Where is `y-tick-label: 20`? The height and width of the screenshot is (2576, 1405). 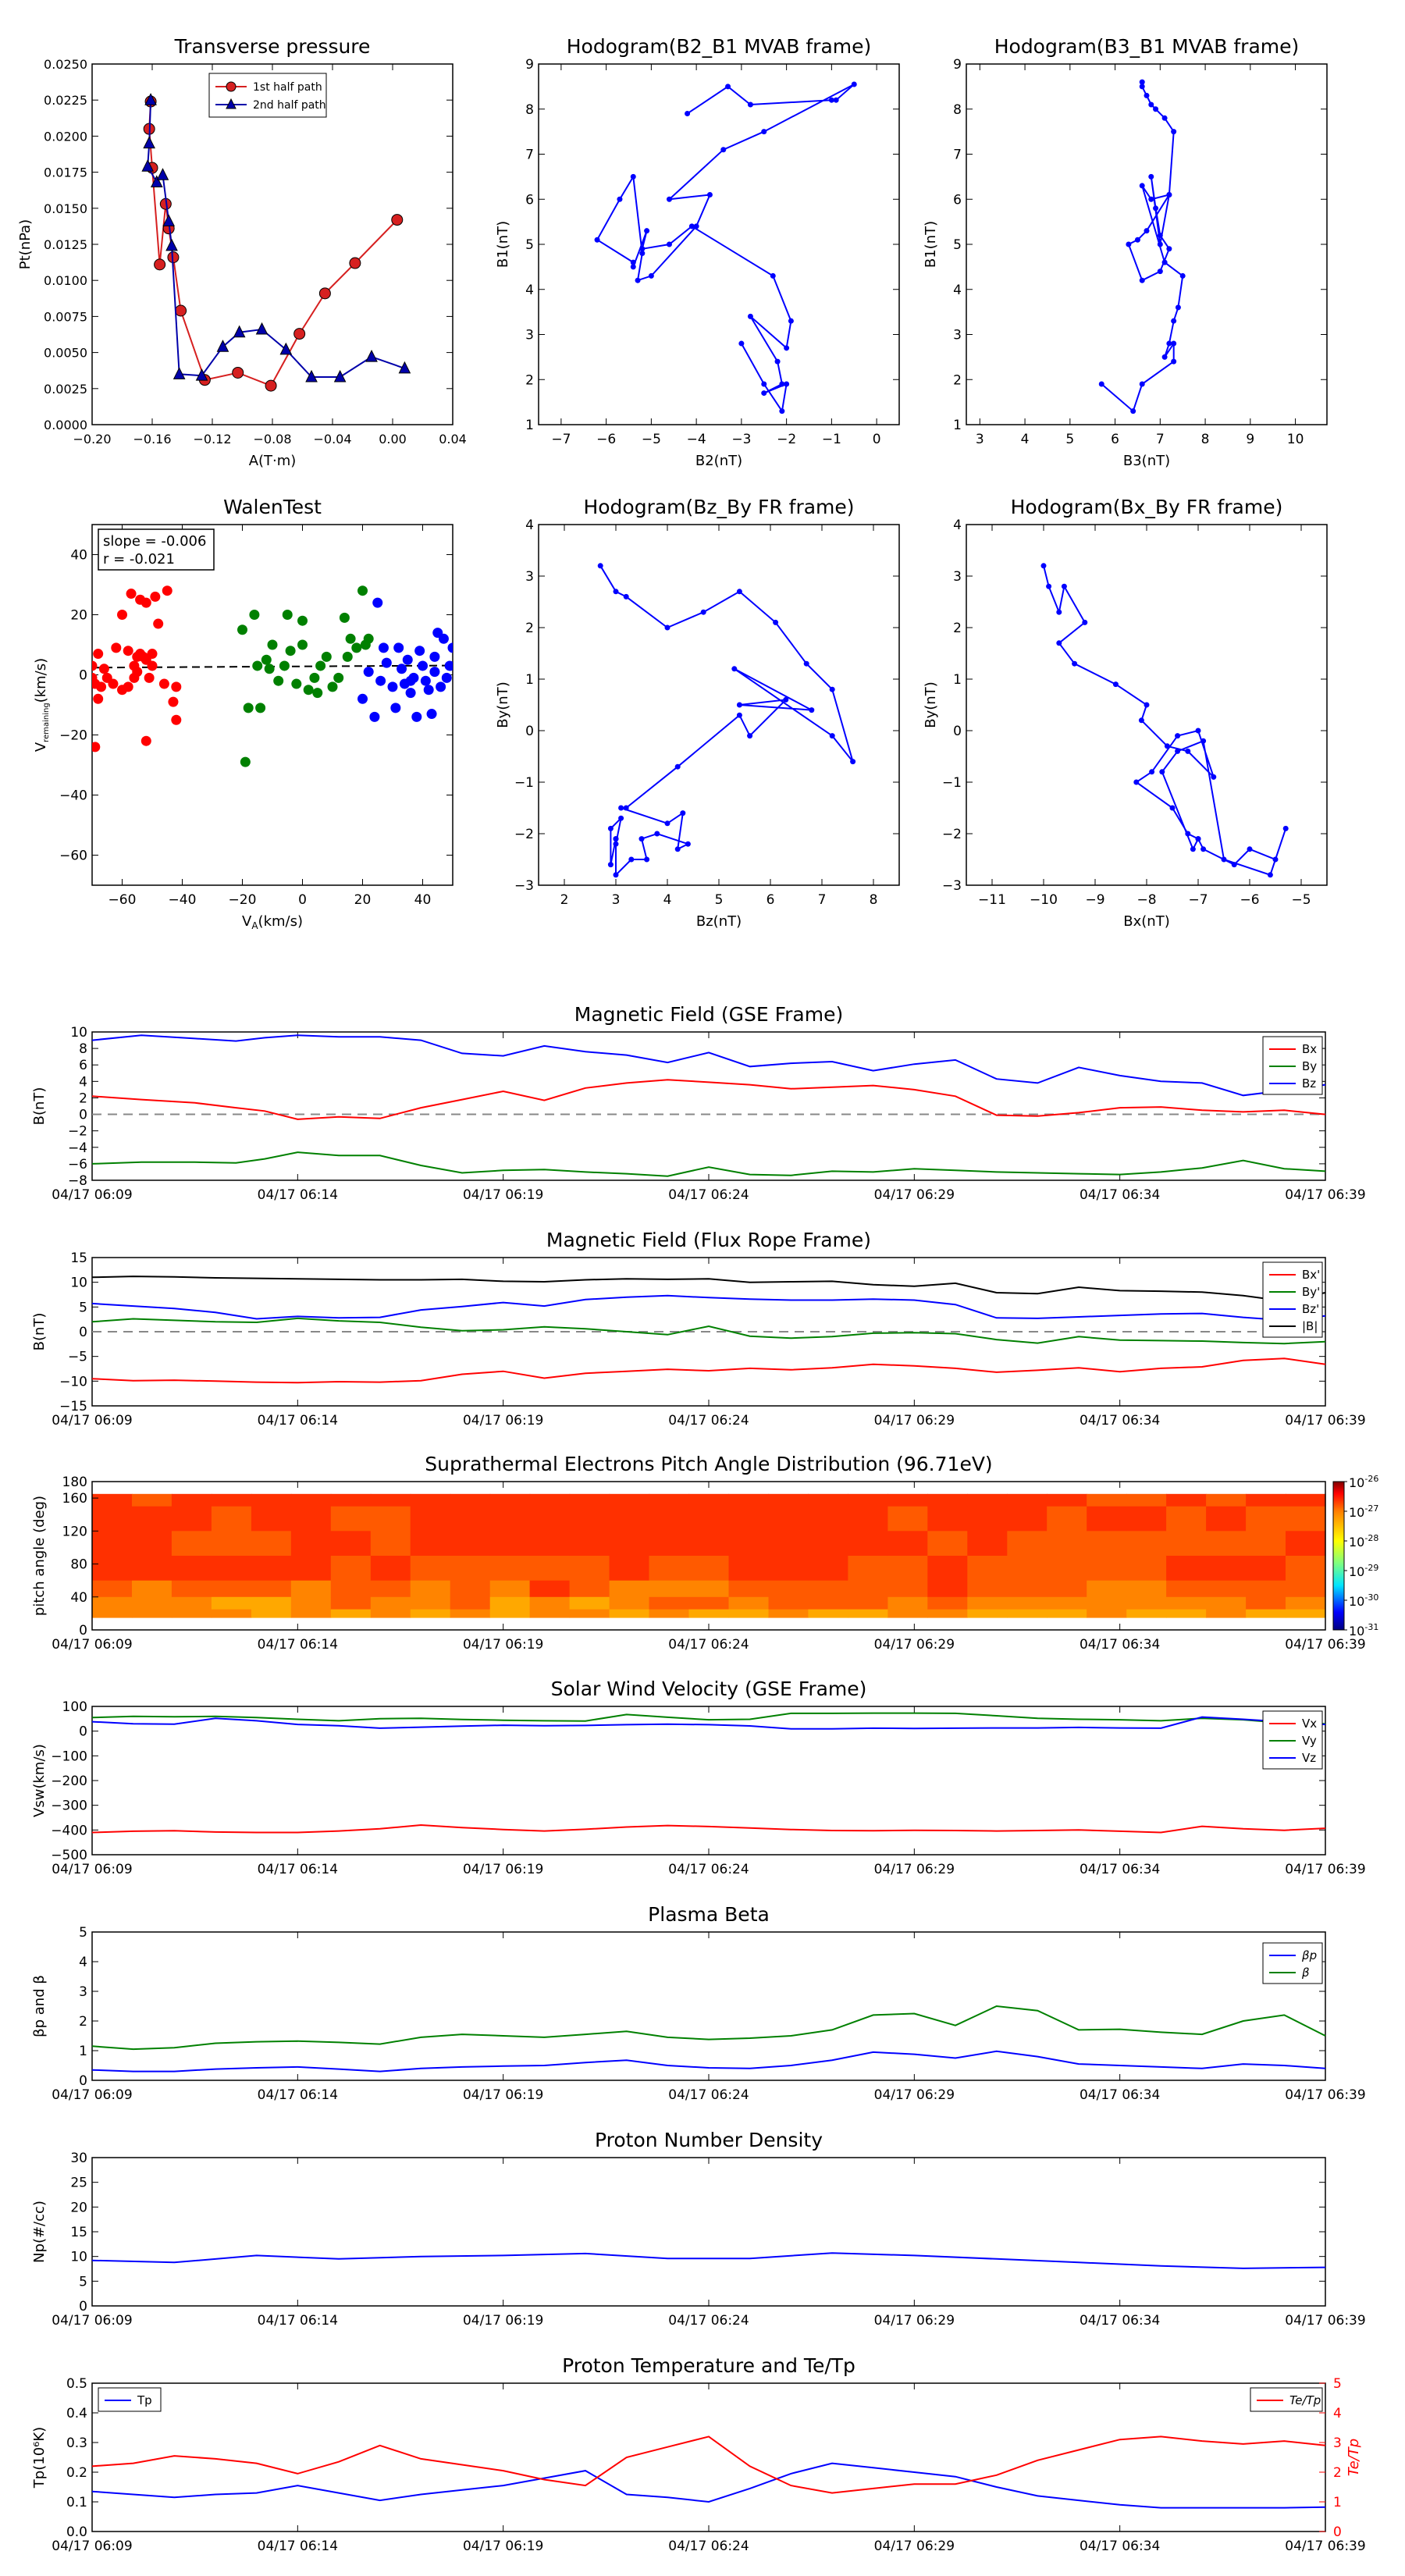 y-tick-label: 20 is located at coordinates (78, 2207).